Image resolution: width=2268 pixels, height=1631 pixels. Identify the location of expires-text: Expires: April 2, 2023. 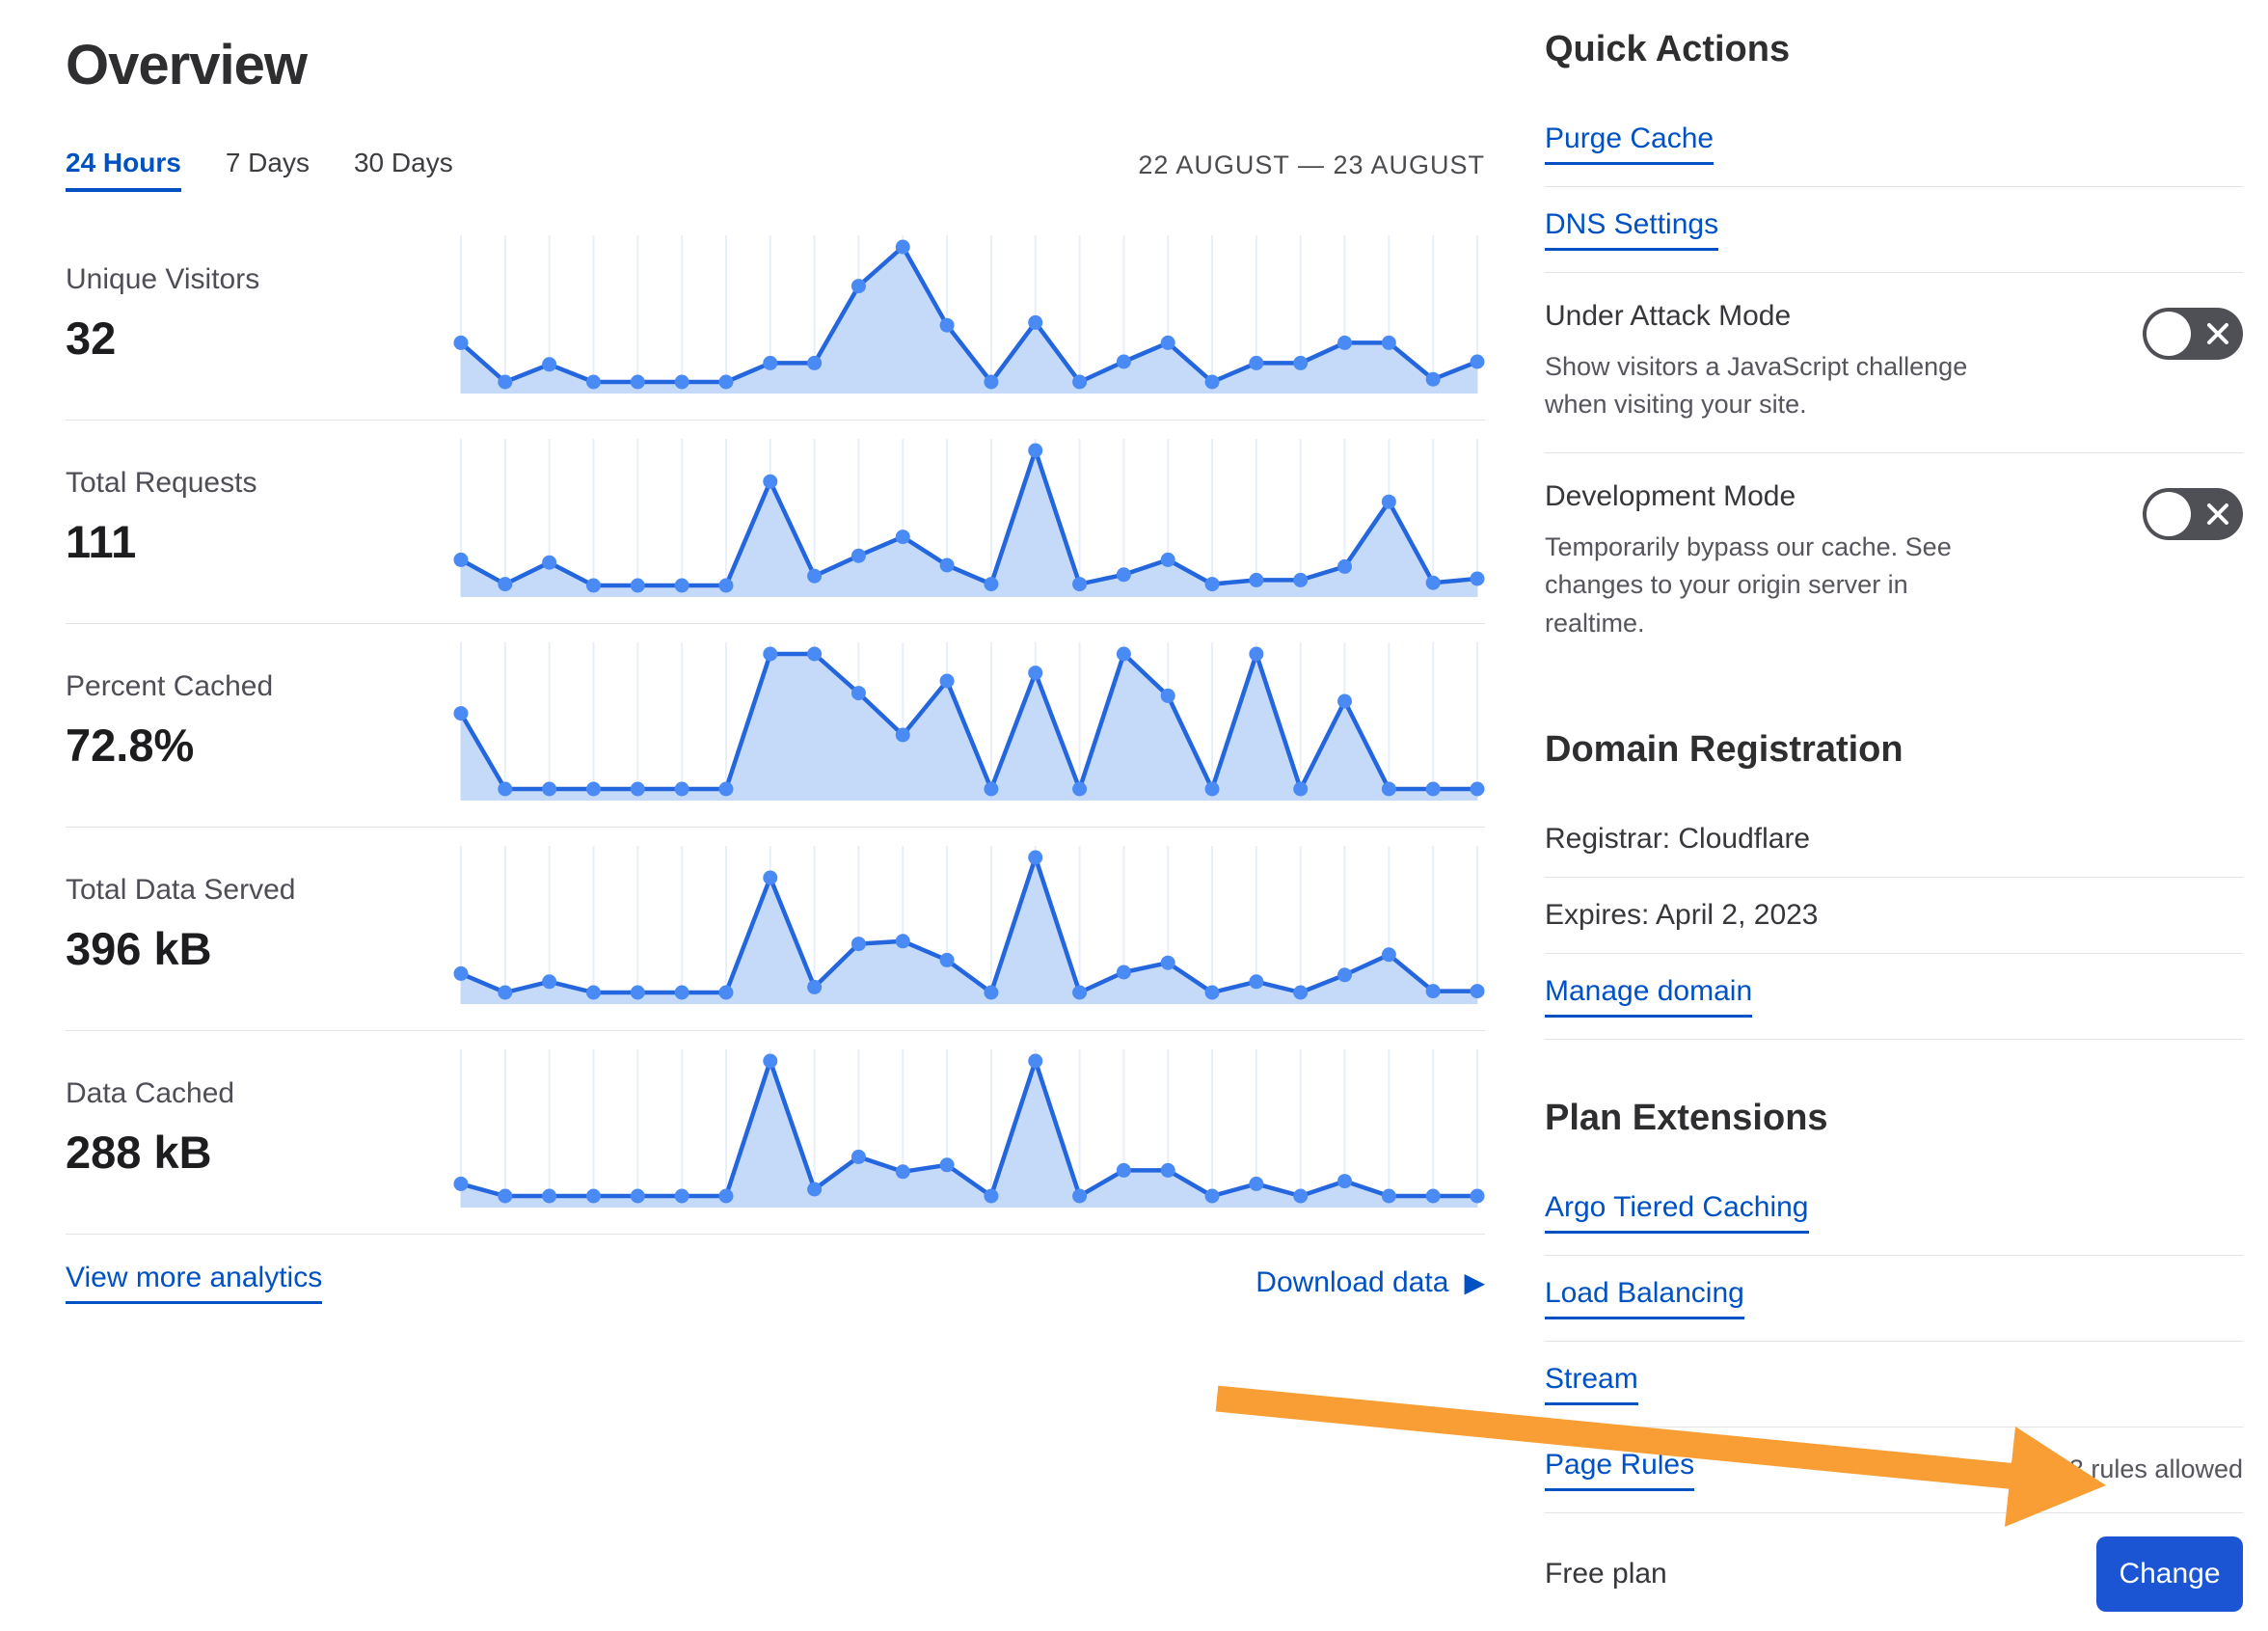
(1682, 914).